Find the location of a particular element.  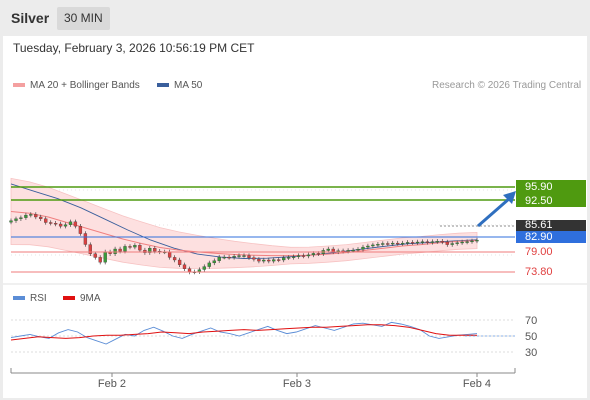

legend-ma50-label: MA 50 is located at coordinates (188, 85).